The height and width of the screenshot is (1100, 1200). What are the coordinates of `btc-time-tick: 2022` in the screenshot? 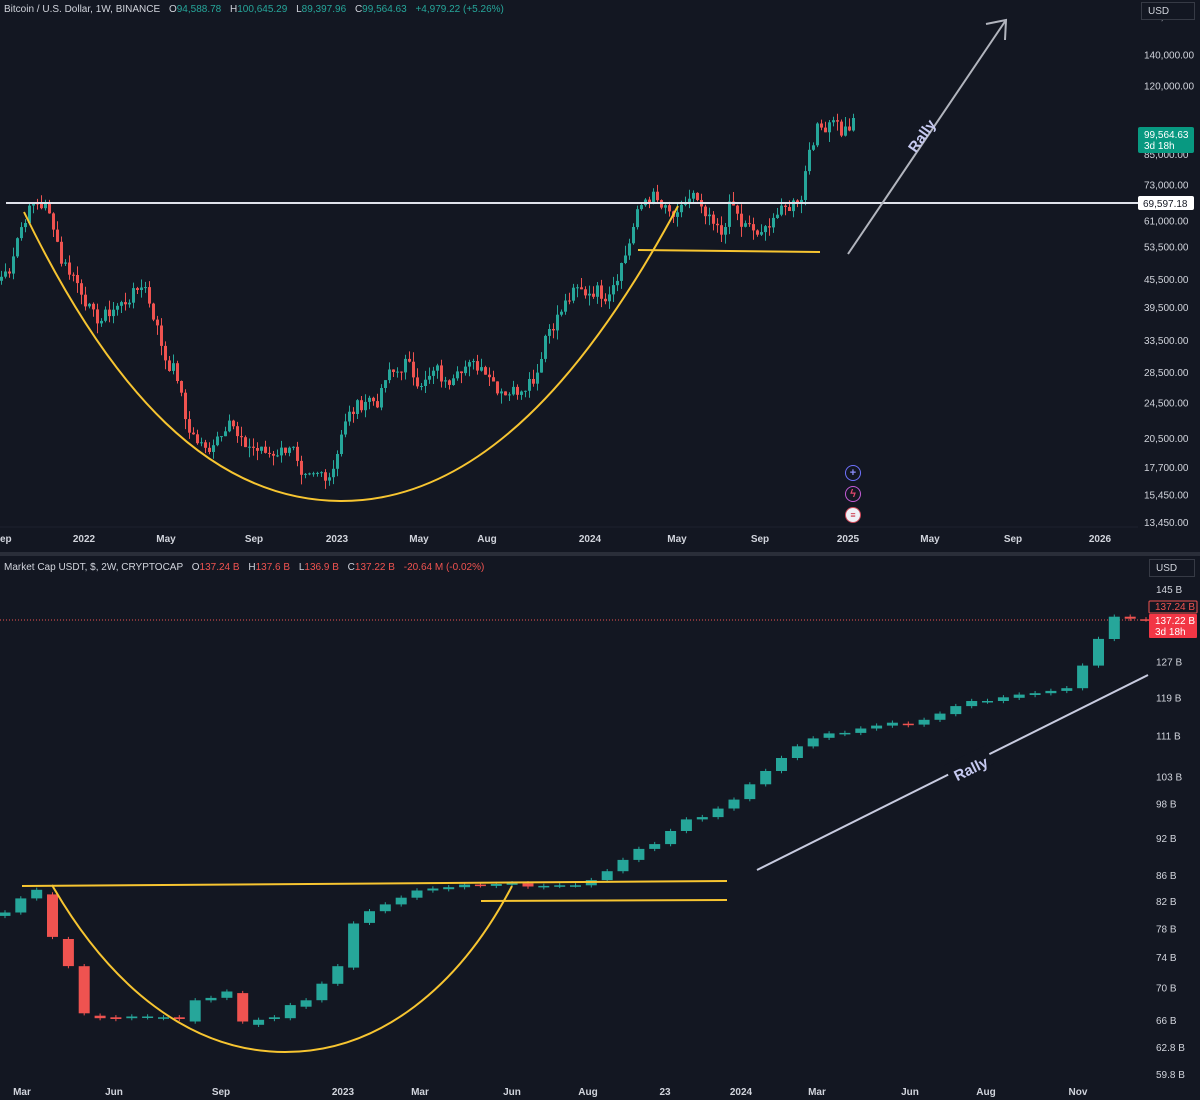 It's located at (84, 539).